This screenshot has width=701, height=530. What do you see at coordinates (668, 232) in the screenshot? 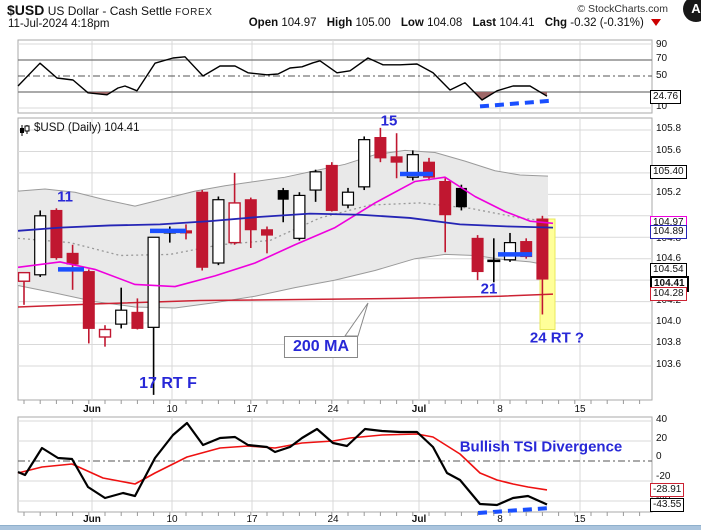
I see `y-axis-value-box: 104.89` at bounding box center [668, 232].